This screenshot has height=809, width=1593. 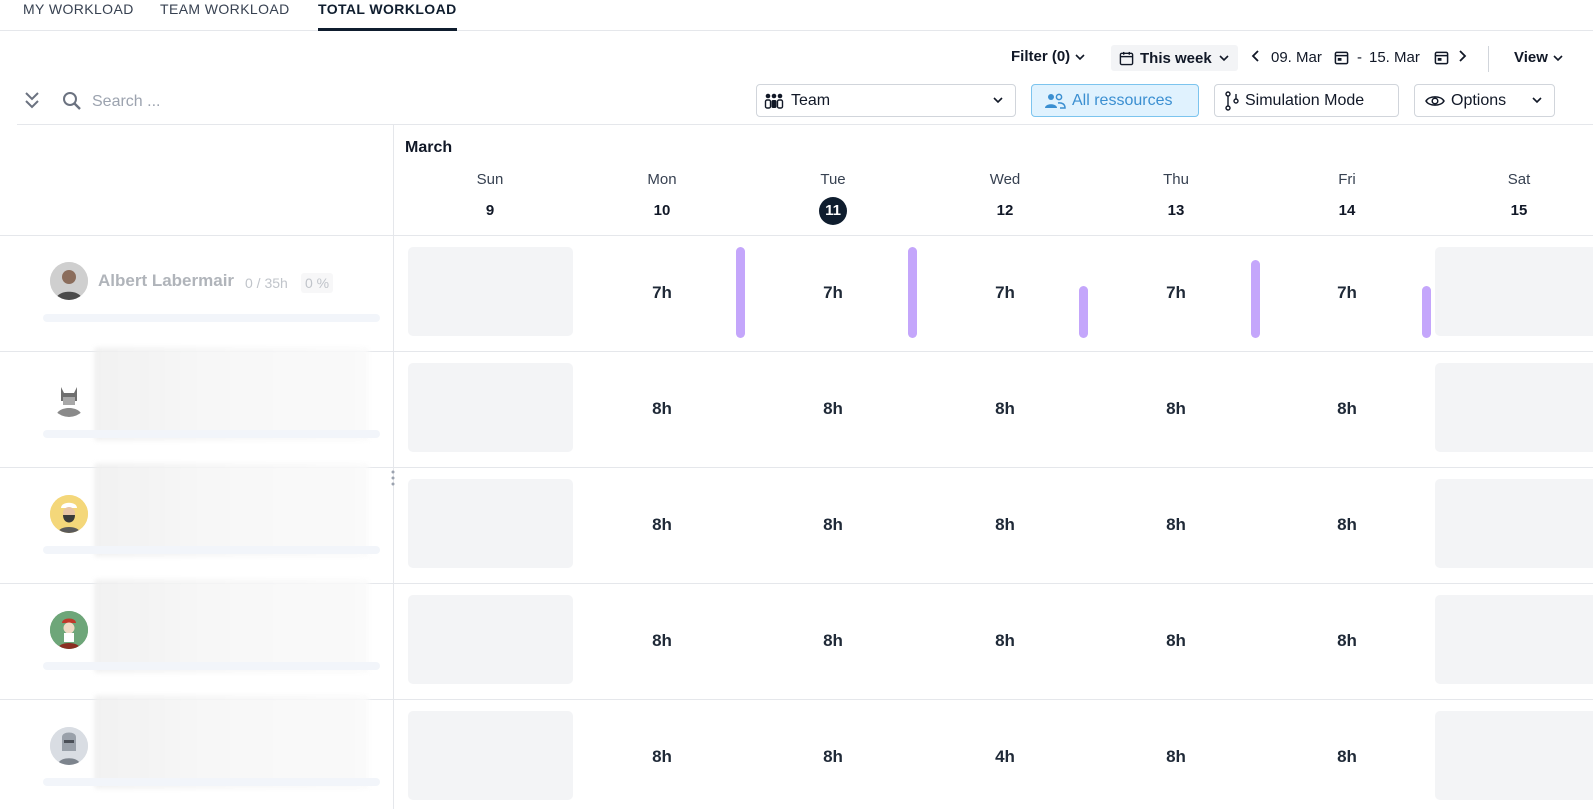 What do you see at coordinates (1488, 59) in the screenshot?
I see `toolbar-divider` at bounding box center [1488, 59].